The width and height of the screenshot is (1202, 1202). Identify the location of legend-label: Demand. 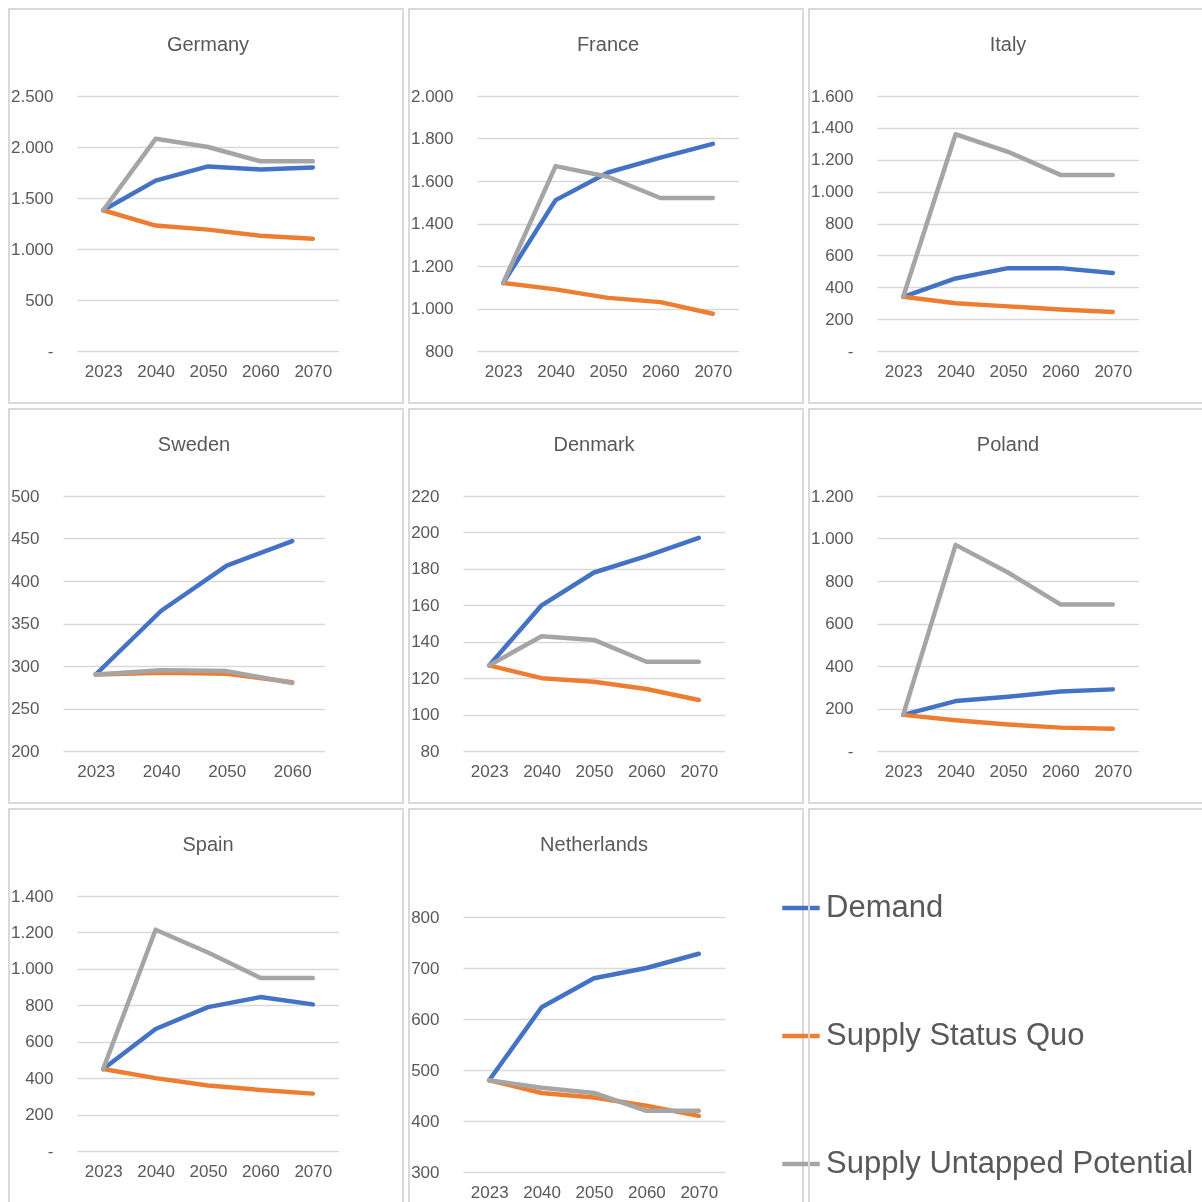
(885, 906).